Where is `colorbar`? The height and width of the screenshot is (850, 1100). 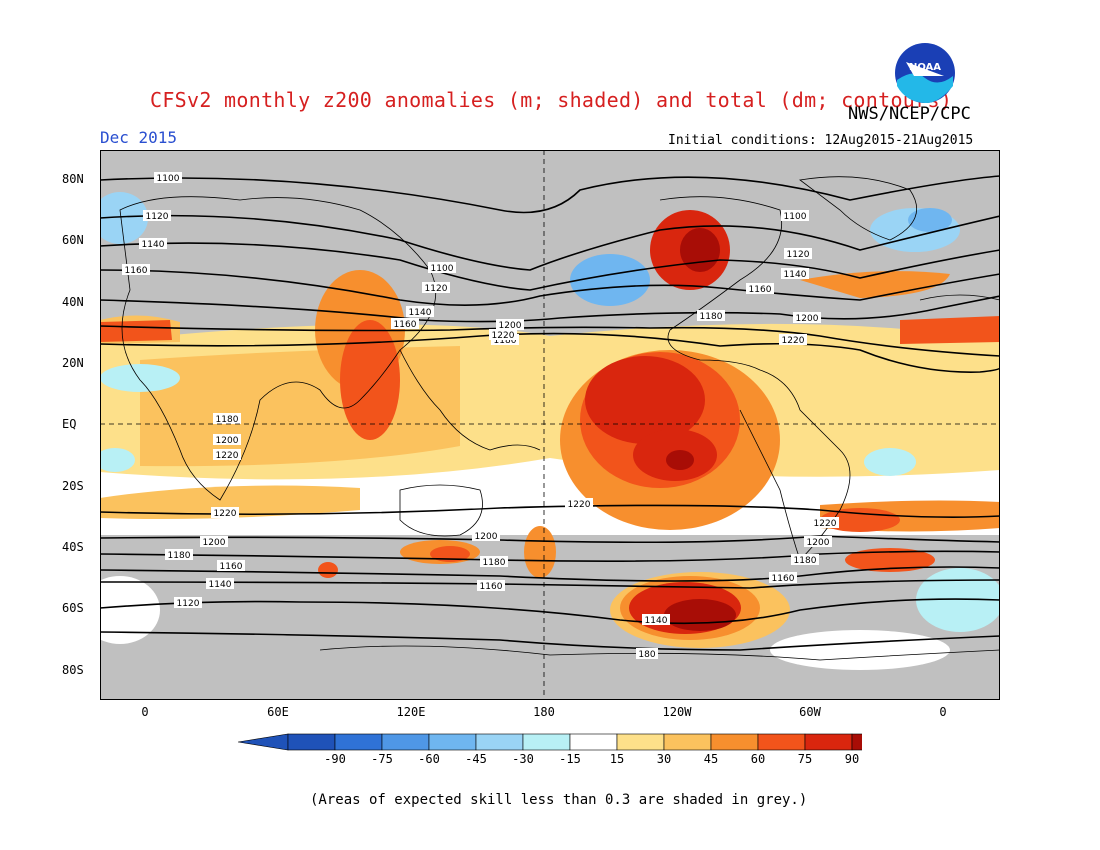 colorbar is located at coordinates (550, 742).